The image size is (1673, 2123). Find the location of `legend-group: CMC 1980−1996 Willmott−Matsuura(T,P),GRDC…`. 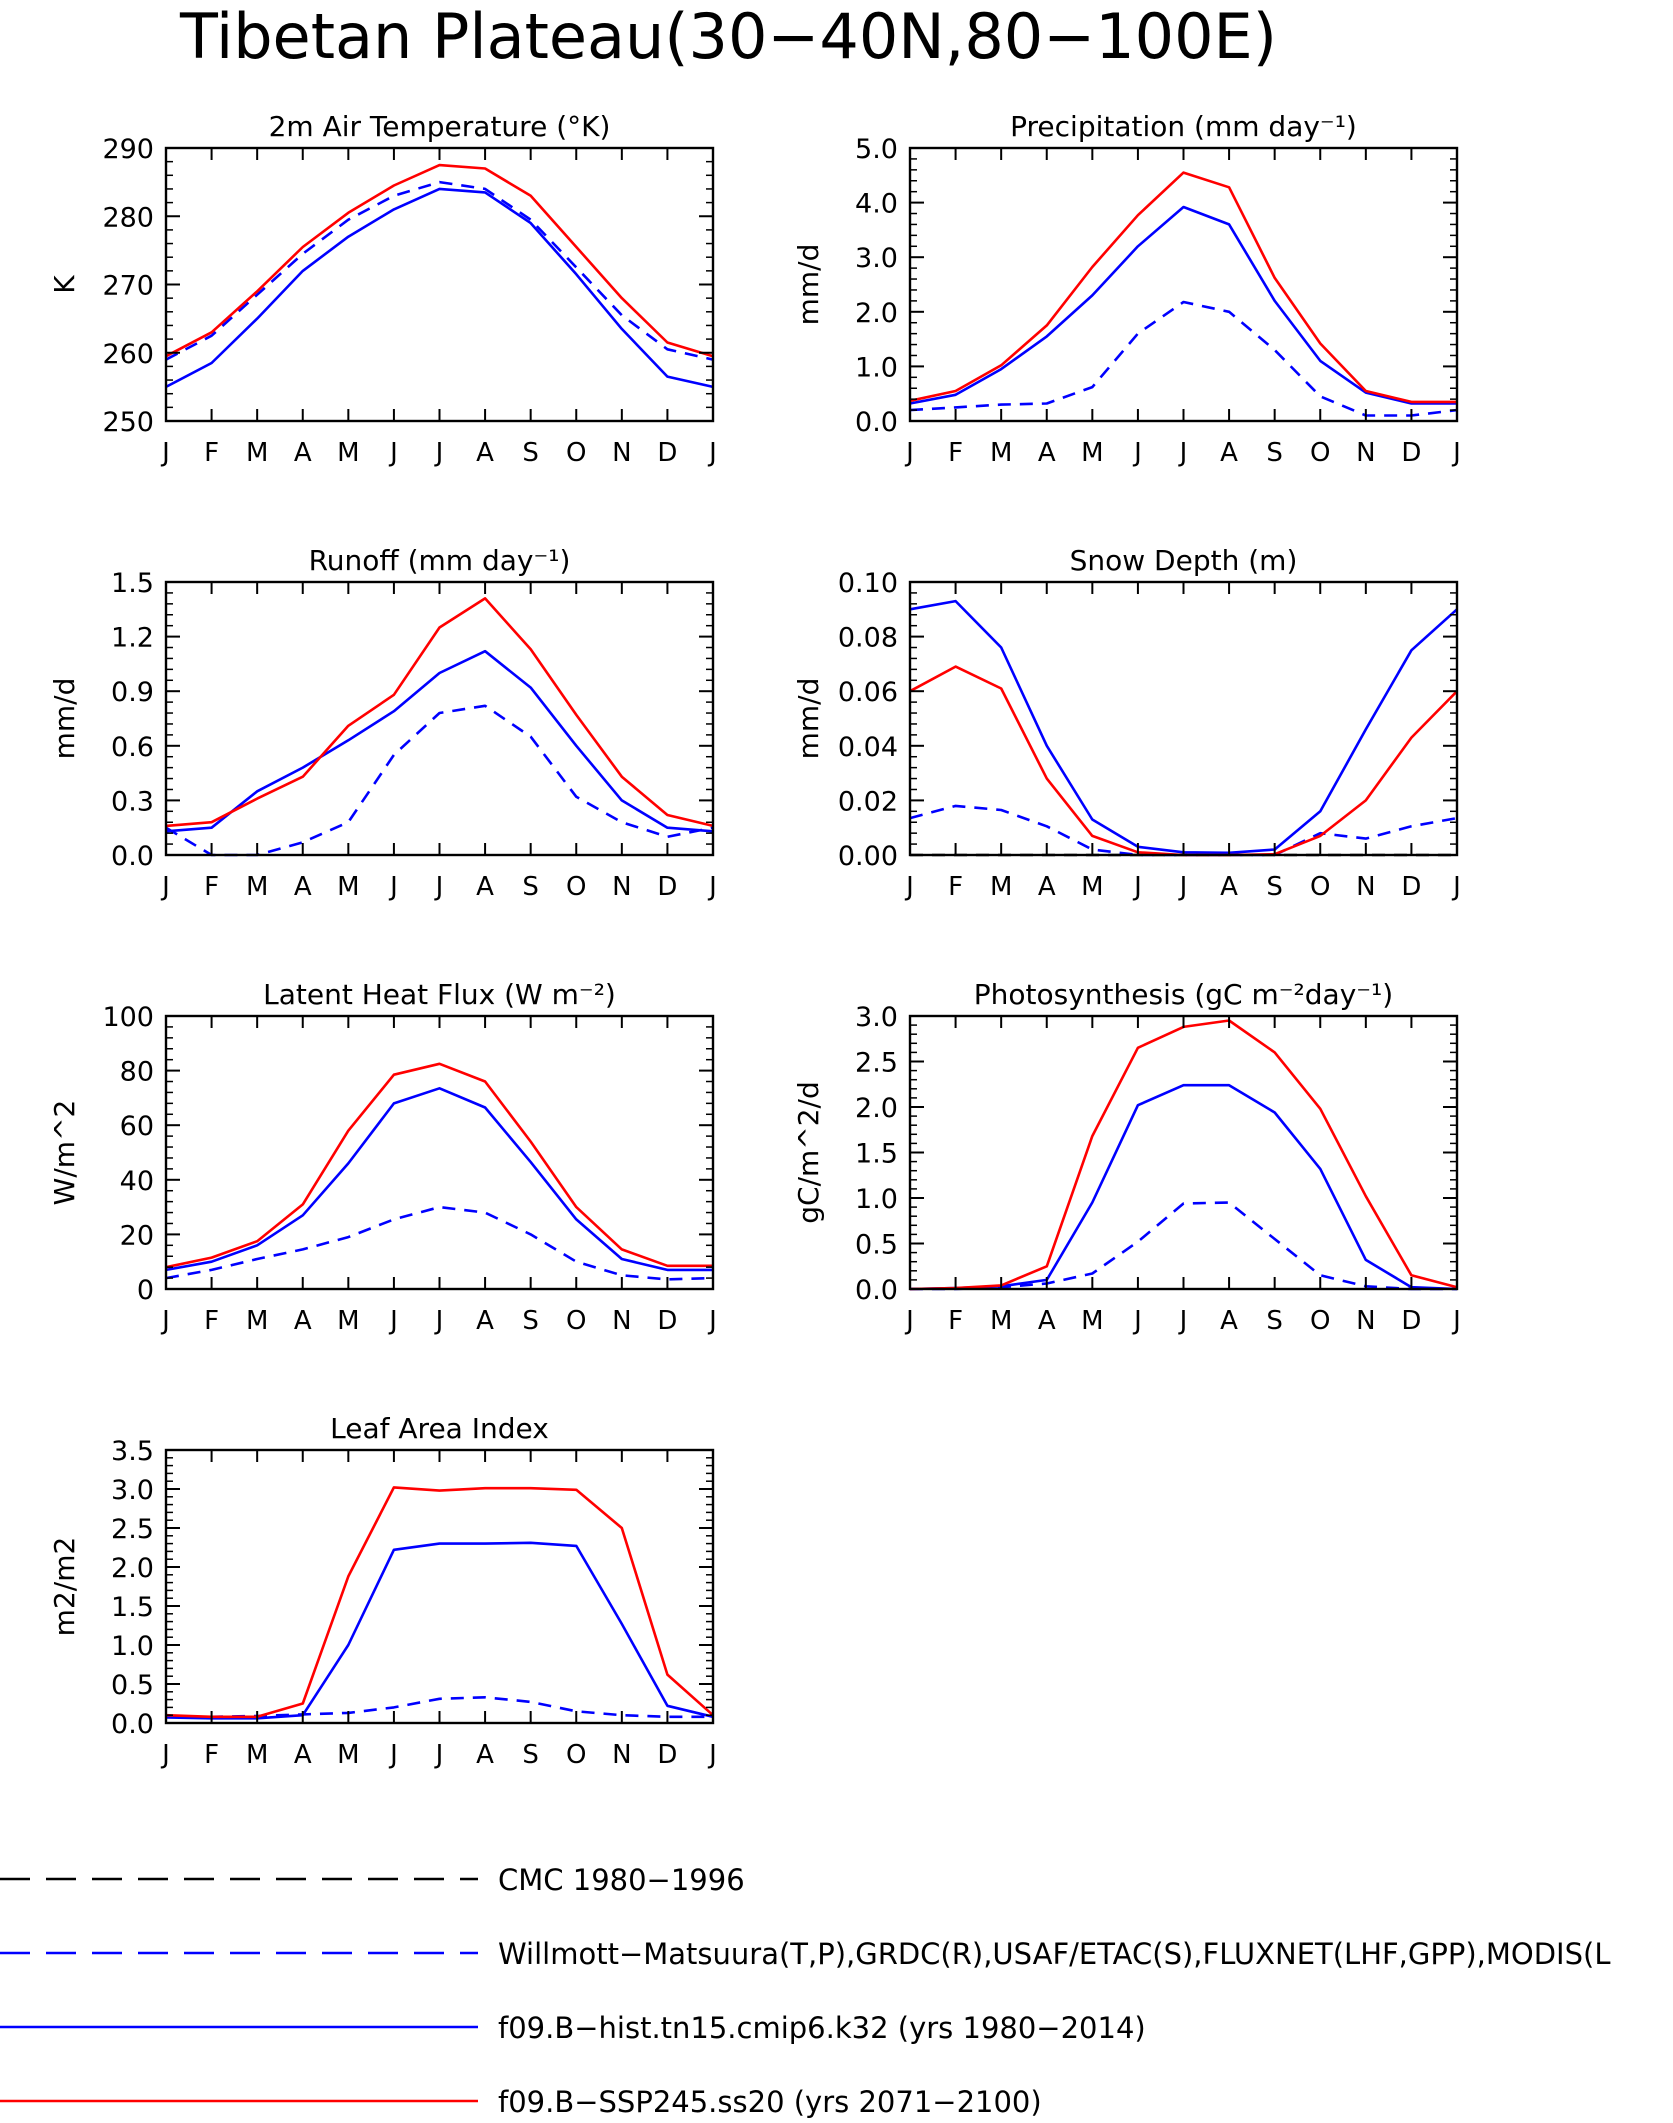

legend-group: CMC 1980−1996 Willmott−Matsuura(T,P),GRDC… is located at coordinates (805, 1991).